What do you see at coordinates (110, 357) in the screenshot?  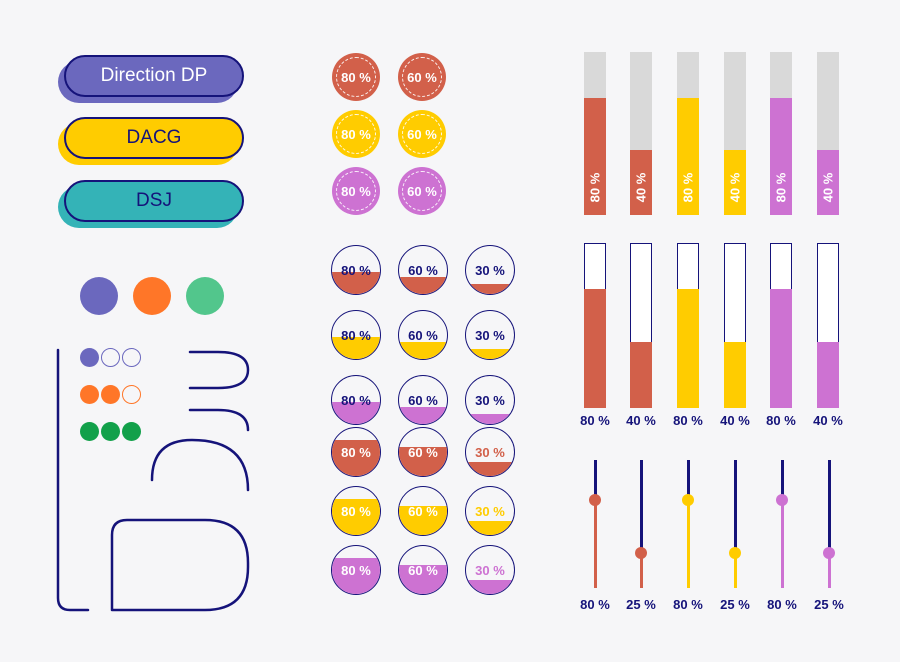 I see `step-dot-empty` at bounding box center [110, 357].